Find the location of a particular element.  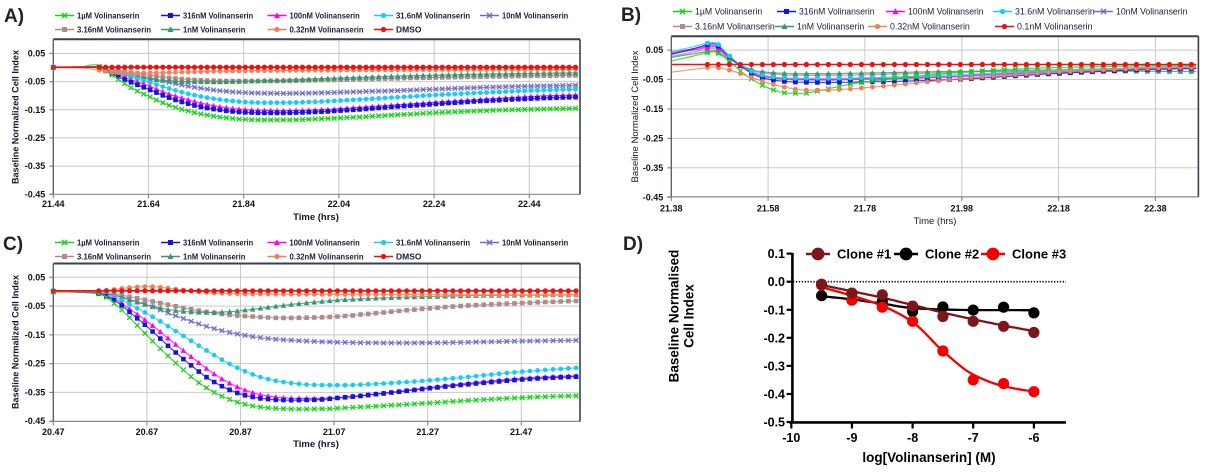

svg-text: 21.47 is located at coordinates (521, 432).